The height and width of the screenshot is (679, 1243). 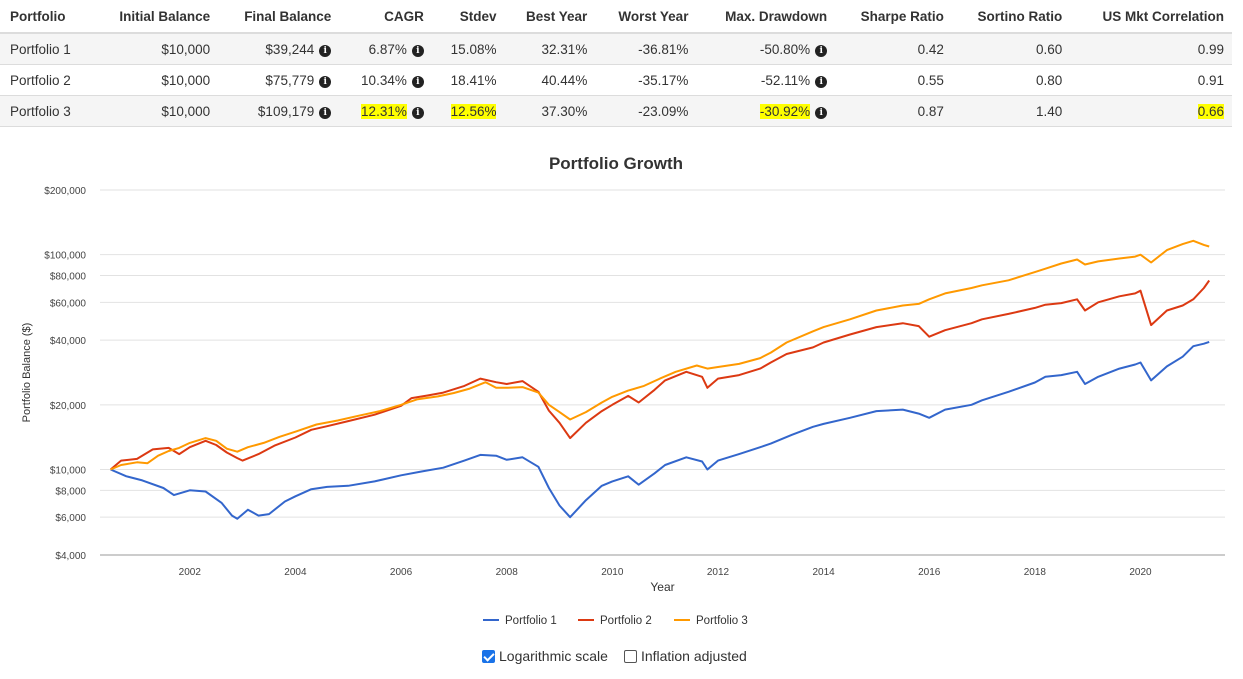 What do you see at coordinates (616, 163) in the screenshot?
I see `chart-title: Portfolio Growth` at bounding box center [616, 163].